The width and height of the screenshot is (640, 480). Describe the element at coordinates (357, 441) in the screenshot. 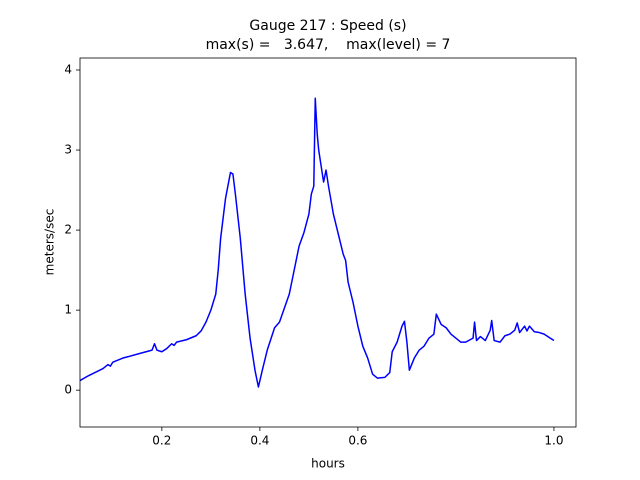

I see `x-tick-label: 0.6` at that location.